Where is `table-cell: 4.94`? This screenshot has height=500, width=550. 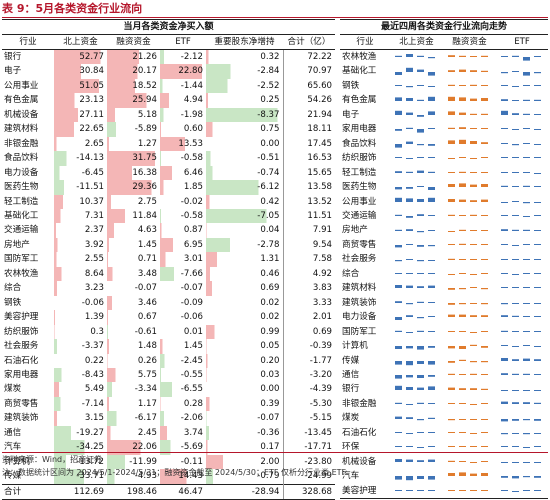
table-cell: 4.94 is located at coordinates (183, 100).